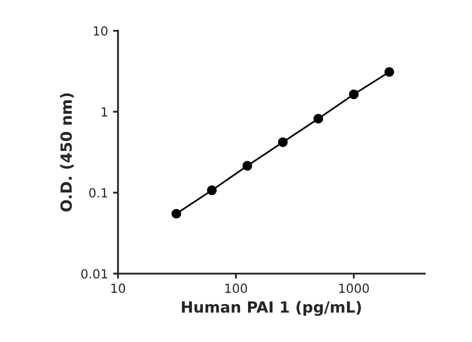 The height and width of the screenshot is (342, 472). What do you see at coordinates (98, 193) in the screenshot?
I see `y-tick-label: 0.1` at bounding box center [98, 193].